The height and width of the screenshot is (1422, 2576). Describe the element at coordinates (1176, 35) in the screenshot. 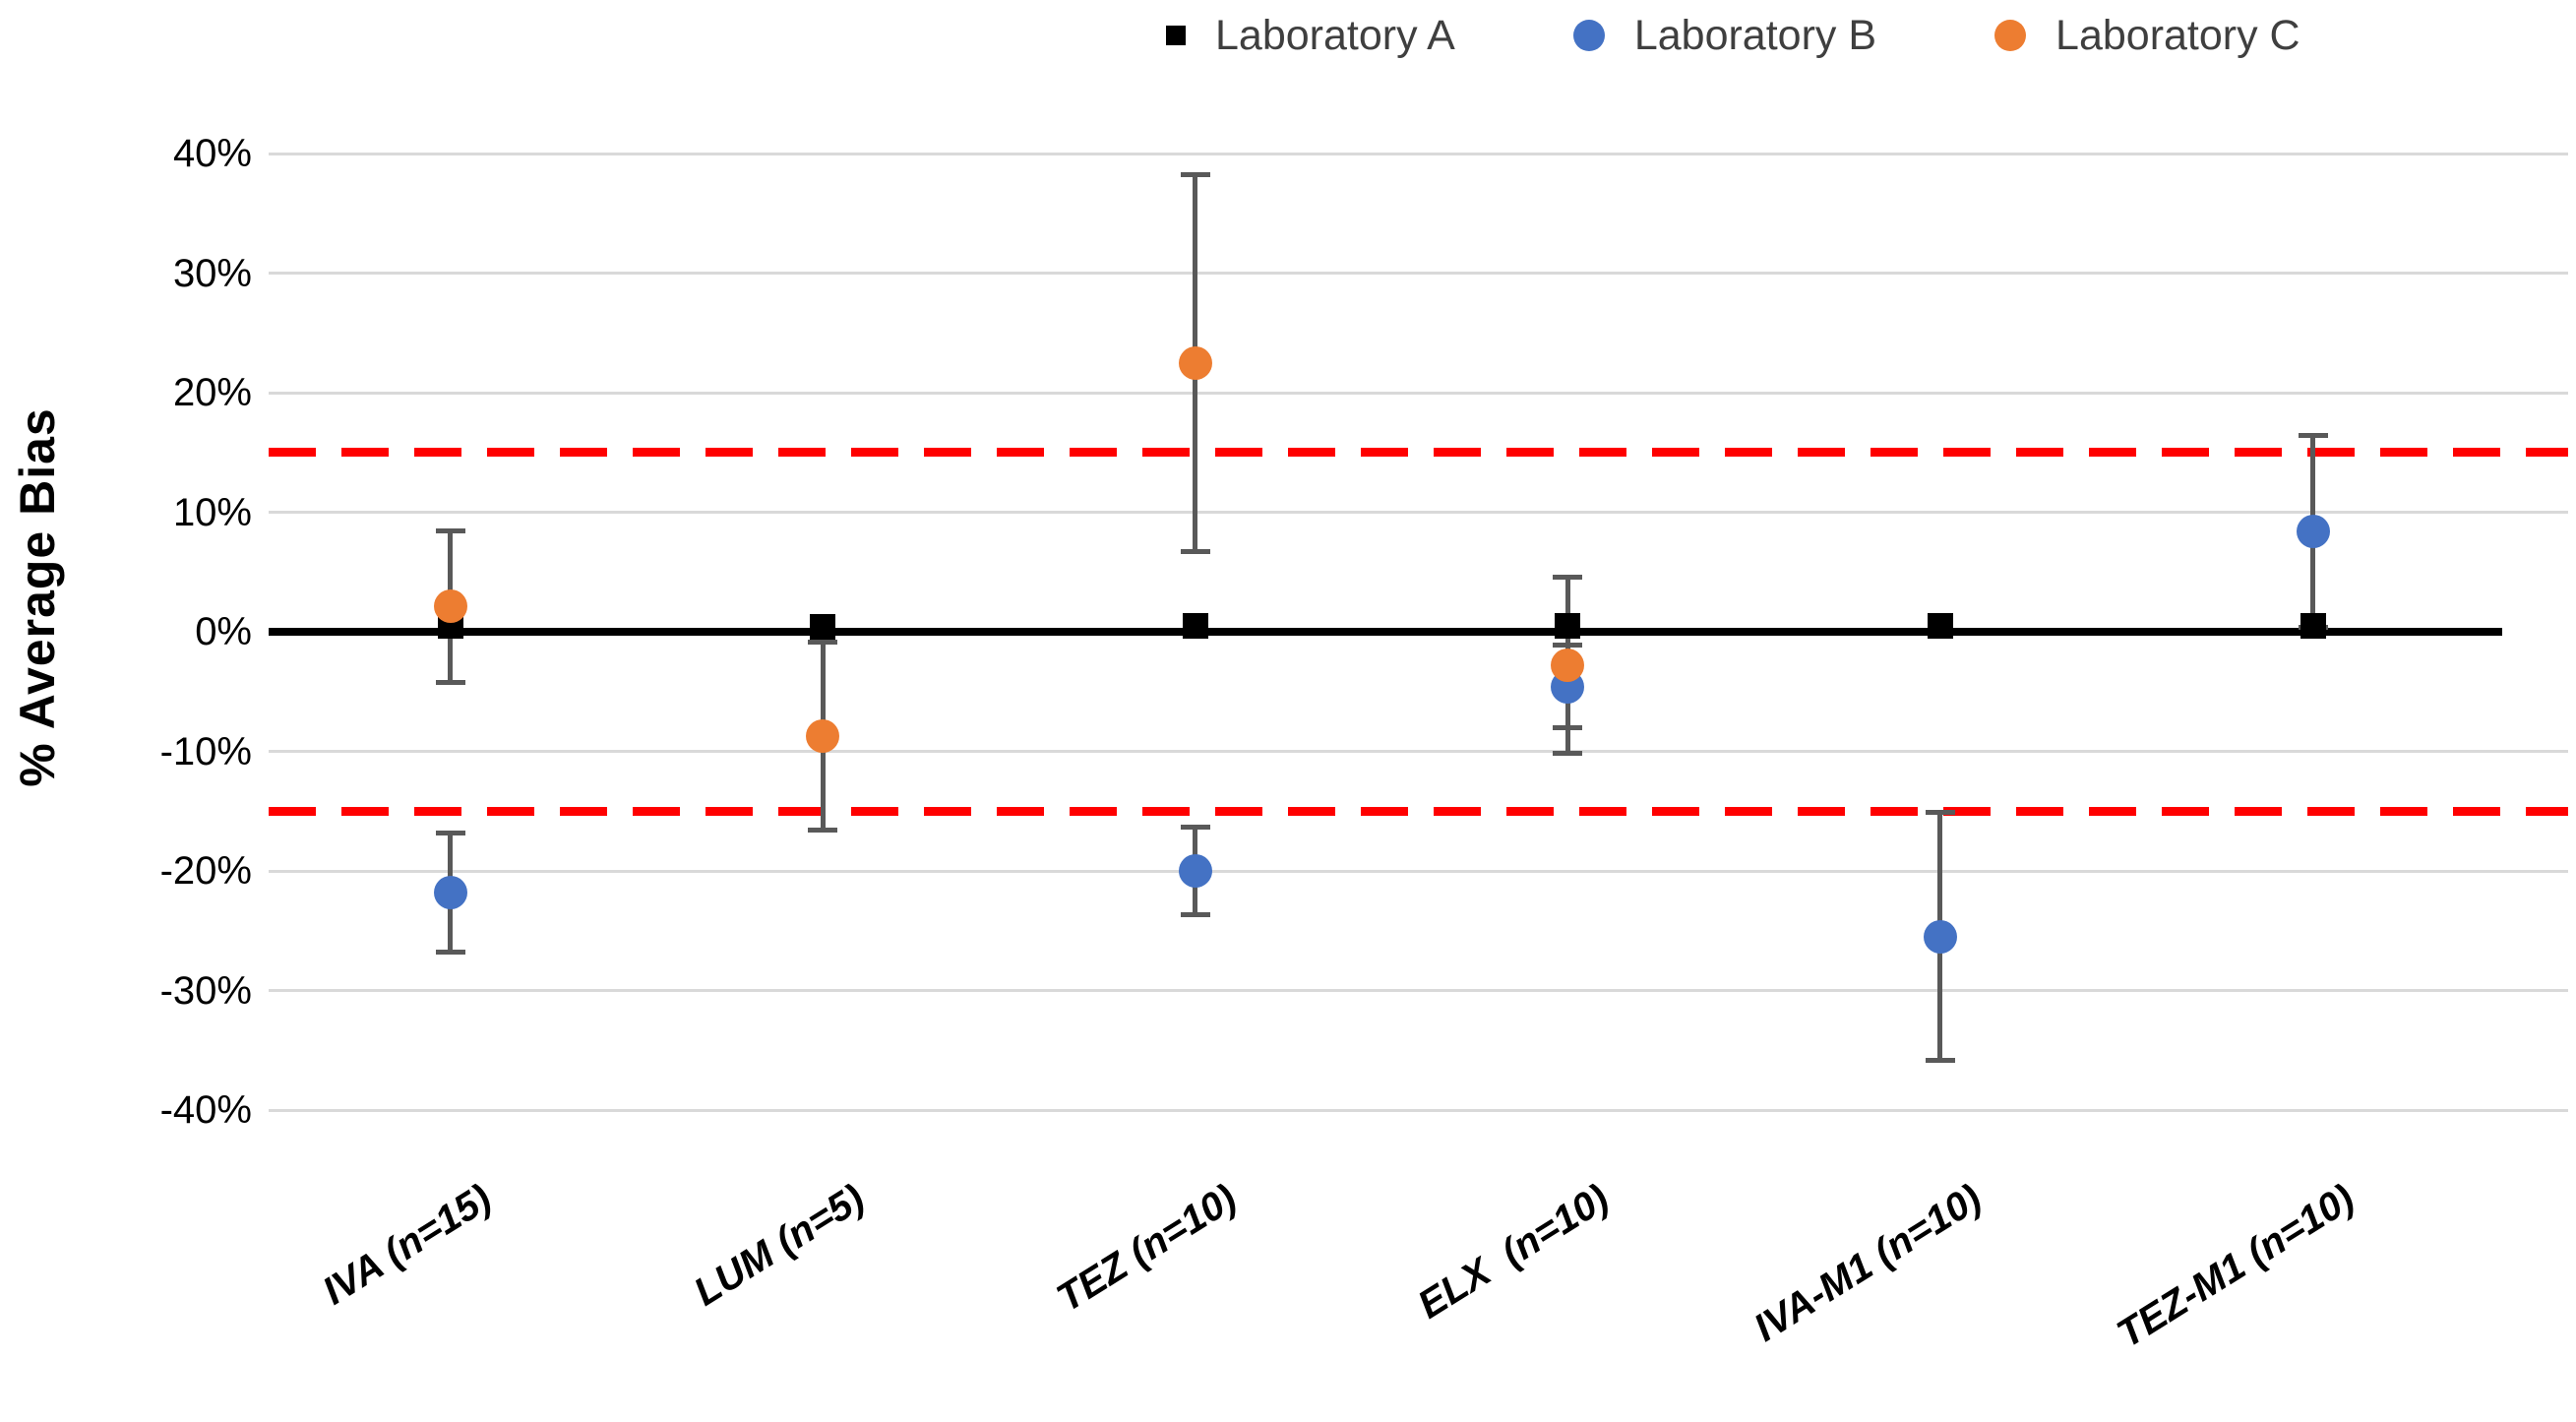

I see `square-marker-icon` at that location.